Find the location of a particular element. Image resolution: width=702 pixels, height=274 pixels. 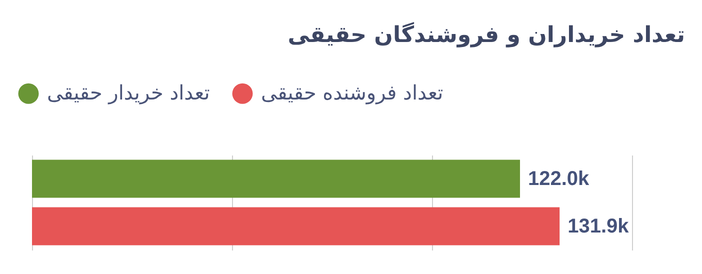

chart-title: تعداد خریداران و فروشندگان حقیقی is located at coordinates (486, 34).